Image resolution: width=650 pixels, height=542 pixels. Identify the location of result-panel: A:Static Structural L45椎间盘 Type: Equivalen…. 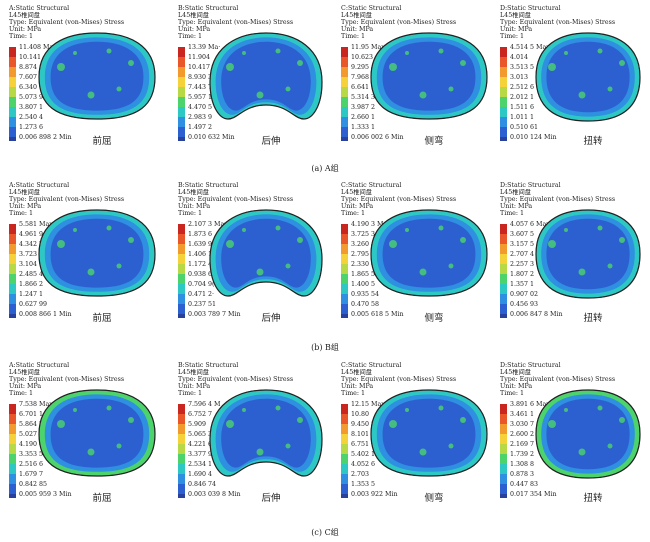
(82, 80).